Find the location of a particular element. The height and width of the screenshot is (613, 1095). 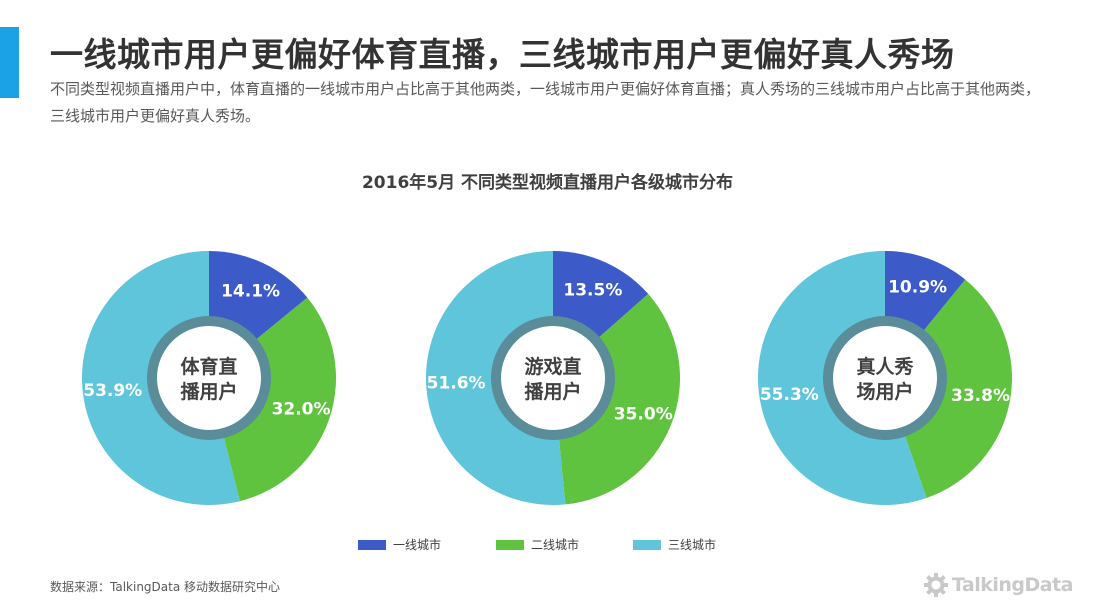

slice-label-tier3: 51.6% is located at coordinates (456, 384).